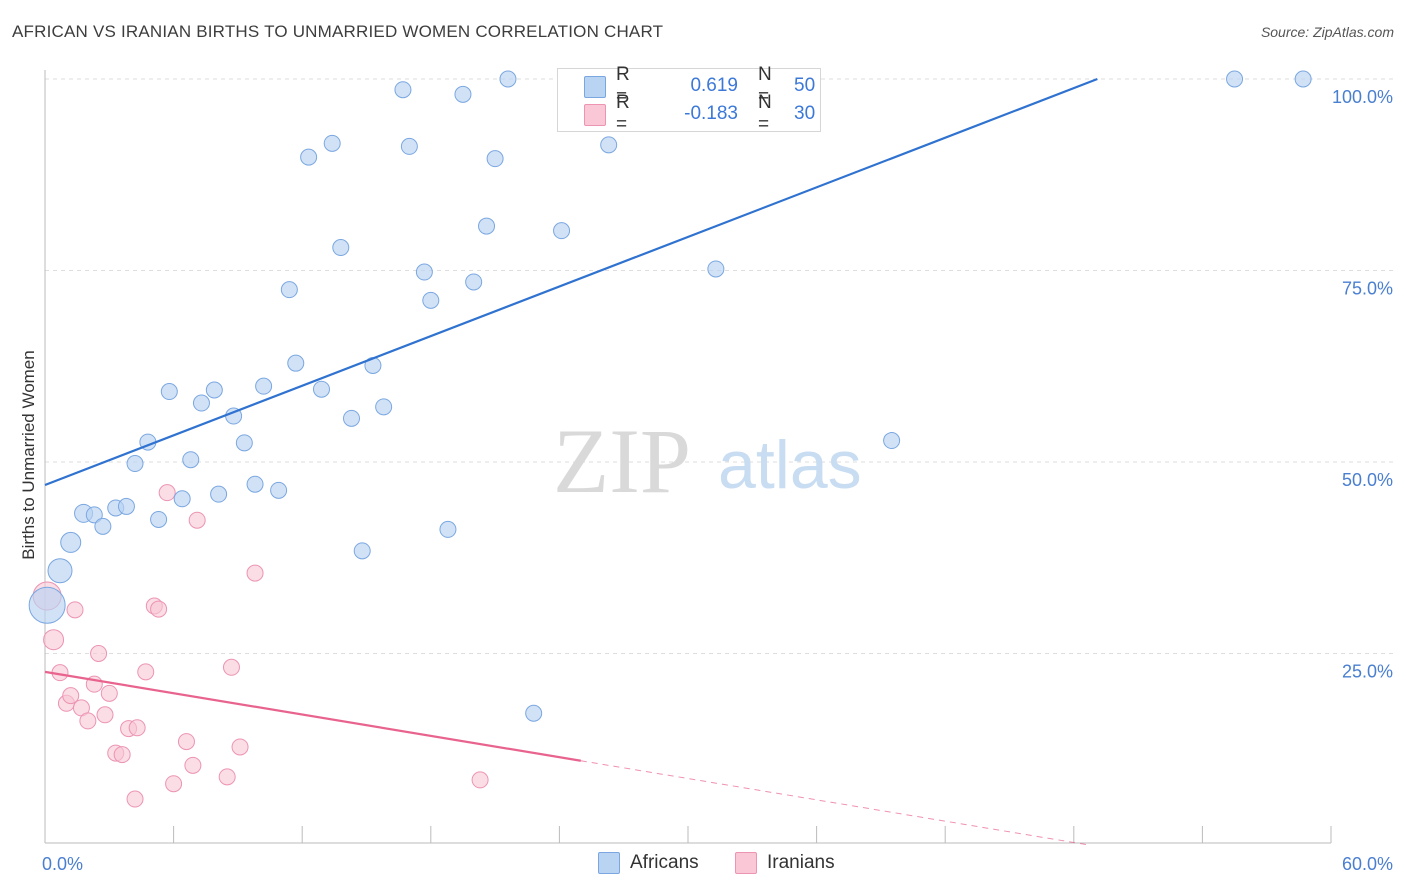 This screenshot has width=1406, height=892. I want to click on legend-n-value: 30, so click(805, 113).